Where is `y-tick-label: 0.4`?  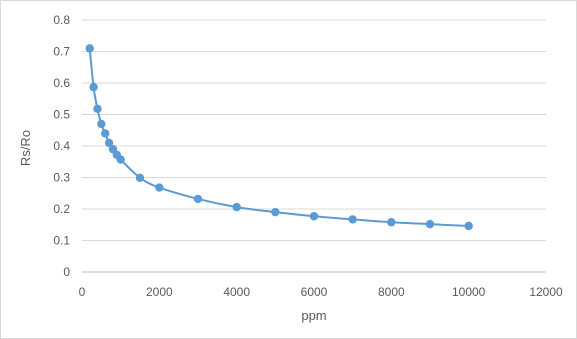
y-tick-label: 0.4 is located at coordinates (61, 146).